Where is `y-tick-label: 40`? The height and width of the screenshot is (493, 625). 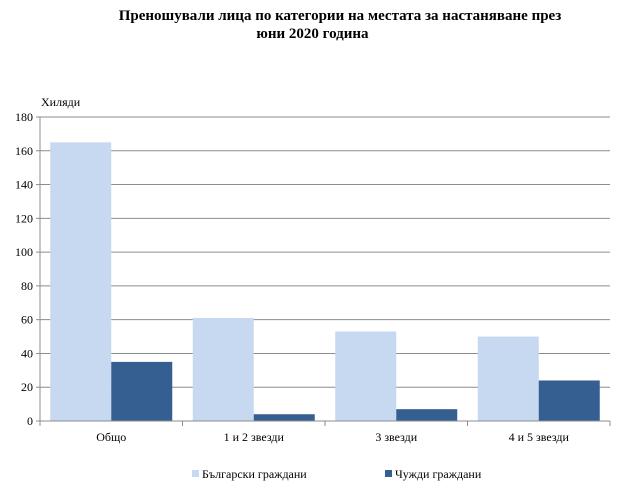 y-tick-label: 40 is located at coordinates (27, 353).